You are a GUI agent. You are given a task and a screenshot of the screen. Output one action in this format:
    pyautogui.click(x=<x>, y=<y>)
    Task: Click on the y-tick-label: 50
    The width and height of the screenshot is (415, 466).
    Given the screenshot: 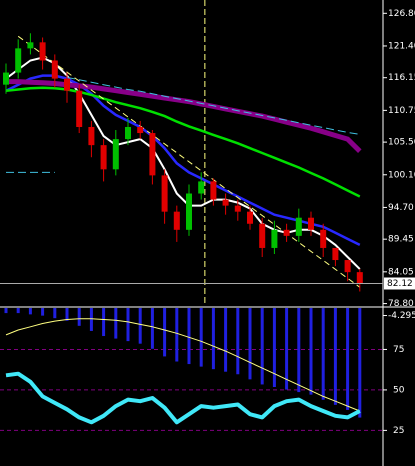 What is the action you would take?
    pyautogui.click(x=399, y=390)
    